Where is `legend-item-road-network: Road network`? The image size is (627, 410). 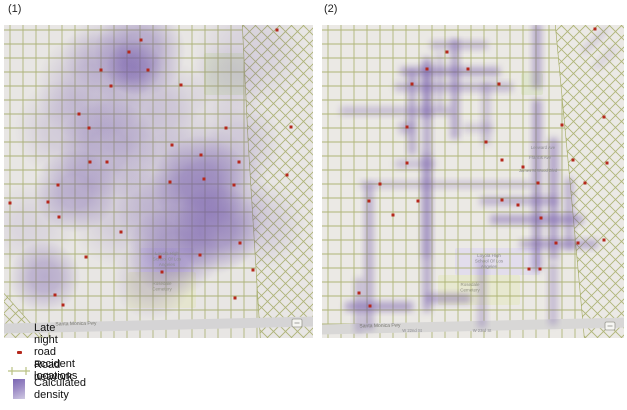 legend-item-road-network: Road network is located at coordinates (38, 371).